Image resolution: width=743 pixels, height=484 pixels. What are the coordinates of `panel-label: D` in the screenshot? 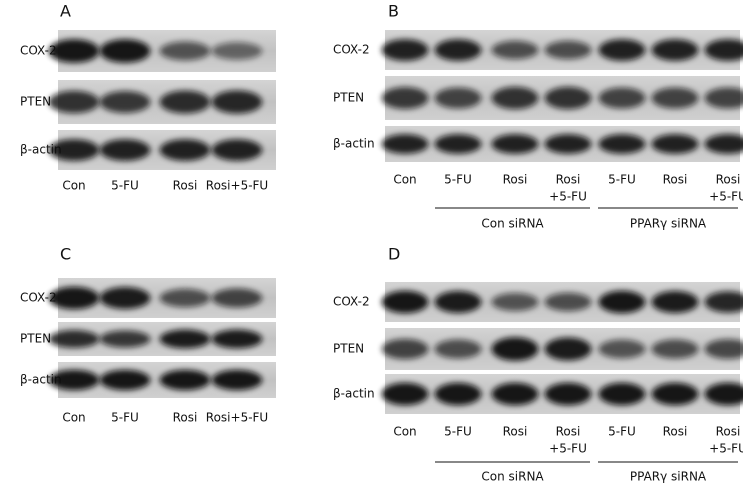 It's located at (394, 254).